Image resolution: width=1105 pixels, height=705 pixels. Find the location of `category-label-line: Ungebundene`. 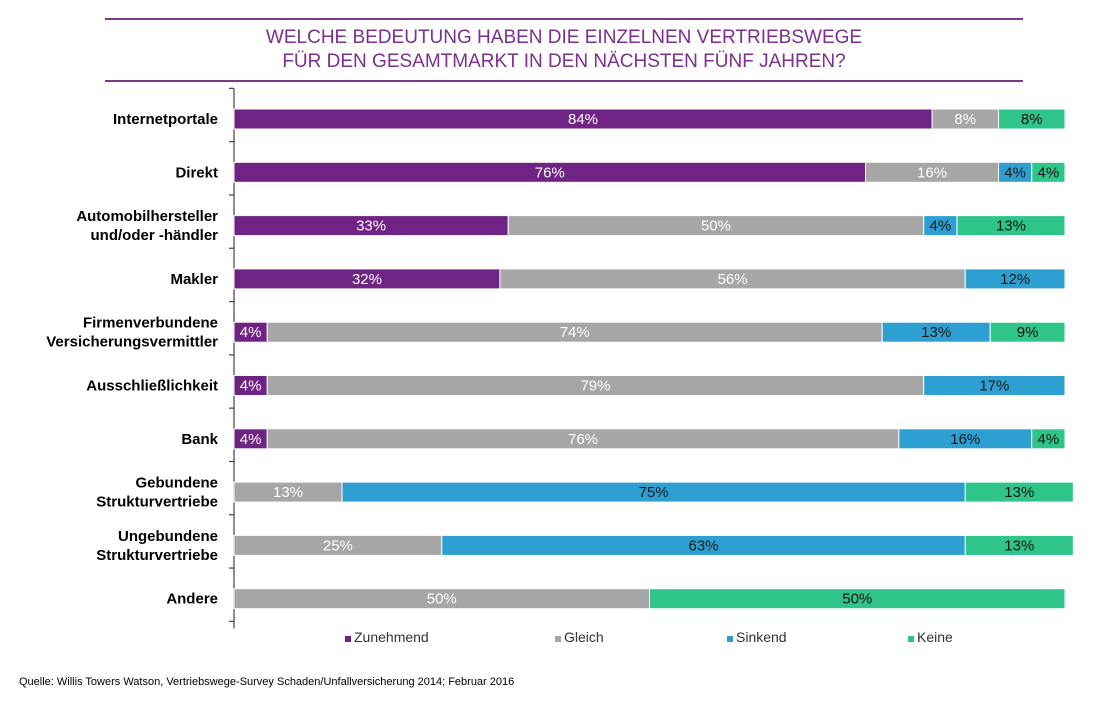

category-label-line: Ungebundene is located at coordinates (168, 536).